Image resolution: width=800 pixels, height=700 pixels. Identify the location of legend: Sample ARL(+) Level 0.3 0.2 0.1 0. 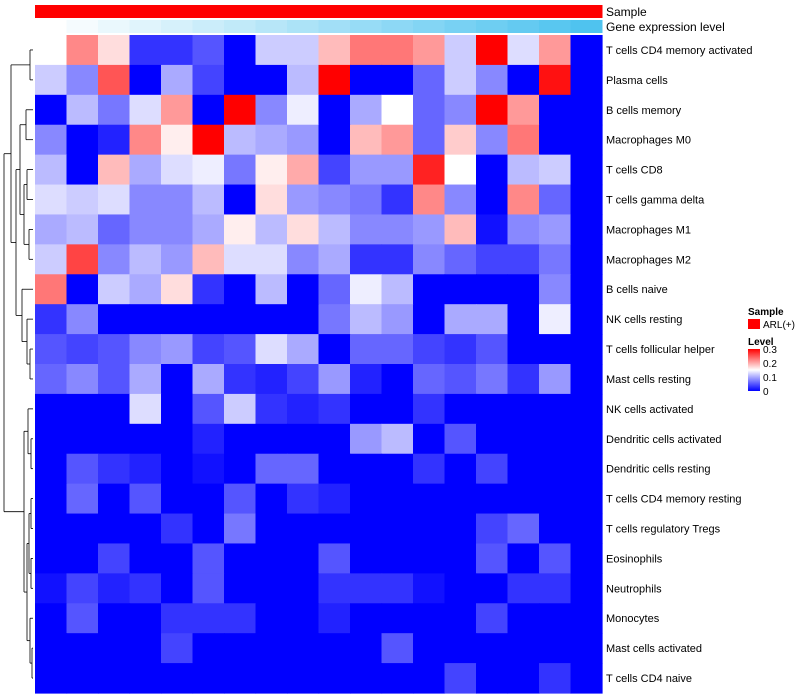
(771, 352).